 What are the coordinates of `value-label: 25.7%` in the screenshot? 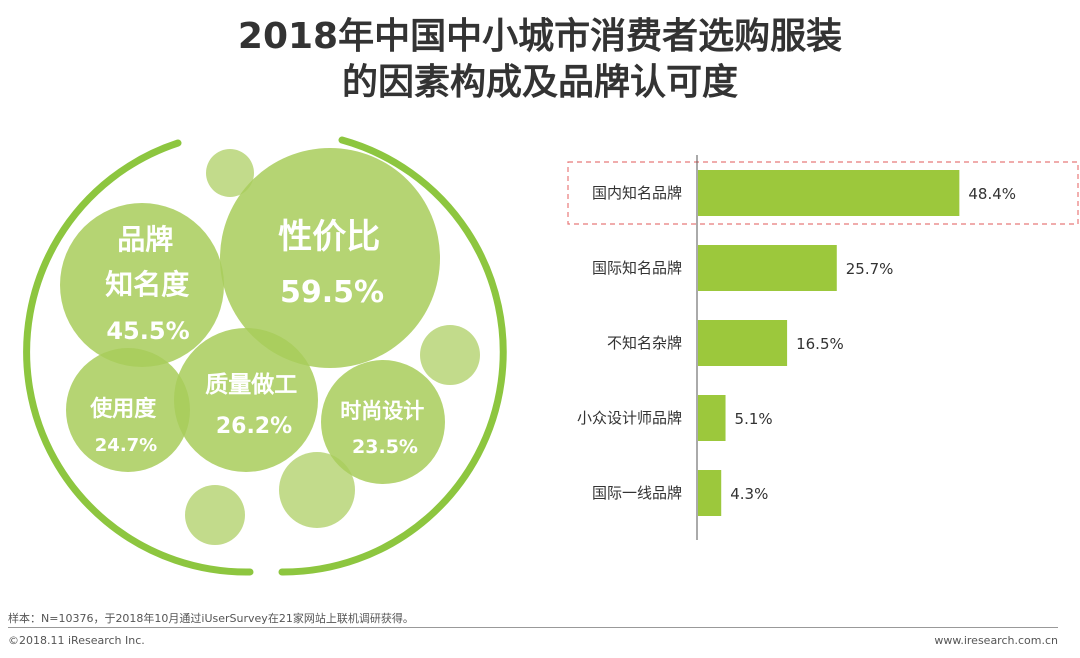 It's located at (870, 269).